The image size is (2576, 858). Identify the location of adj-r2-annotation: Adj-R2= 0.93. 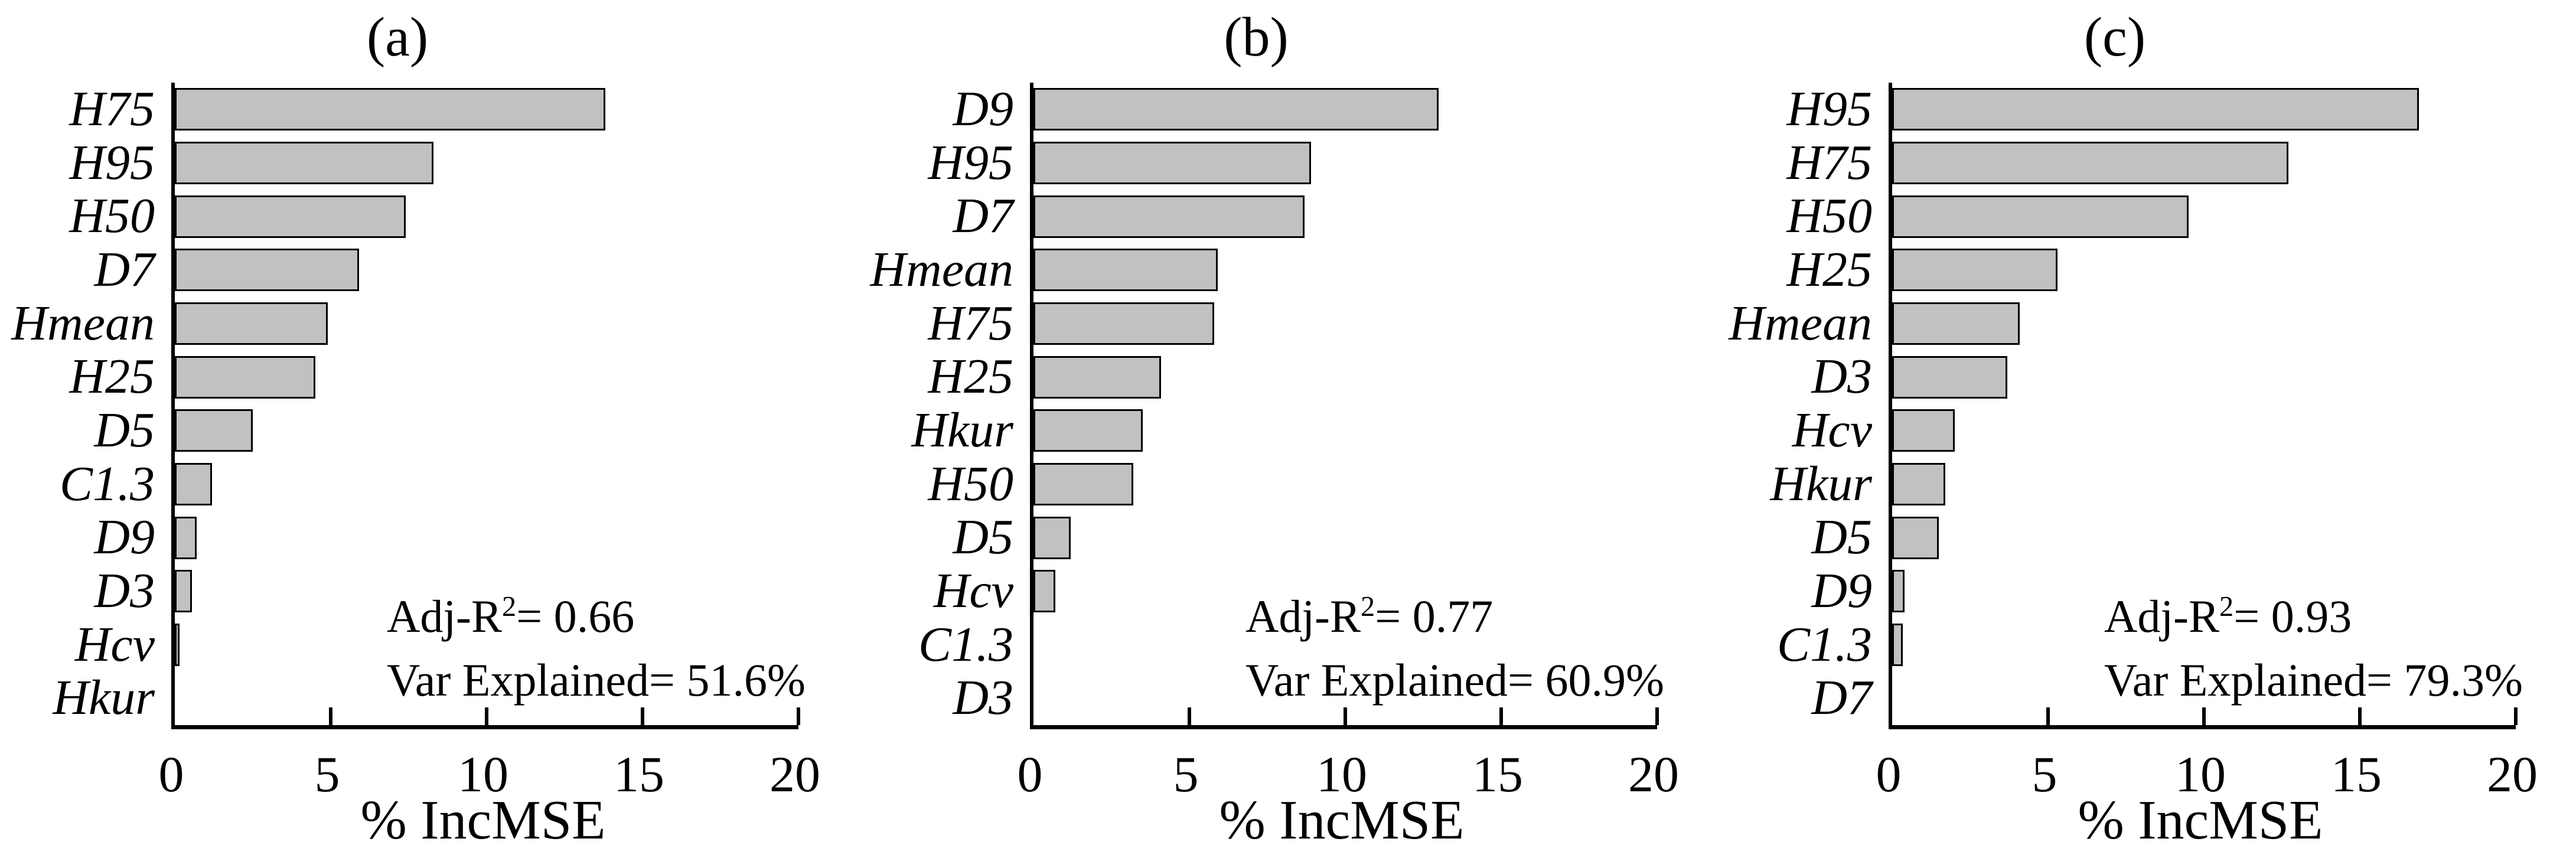
(2314, 616).